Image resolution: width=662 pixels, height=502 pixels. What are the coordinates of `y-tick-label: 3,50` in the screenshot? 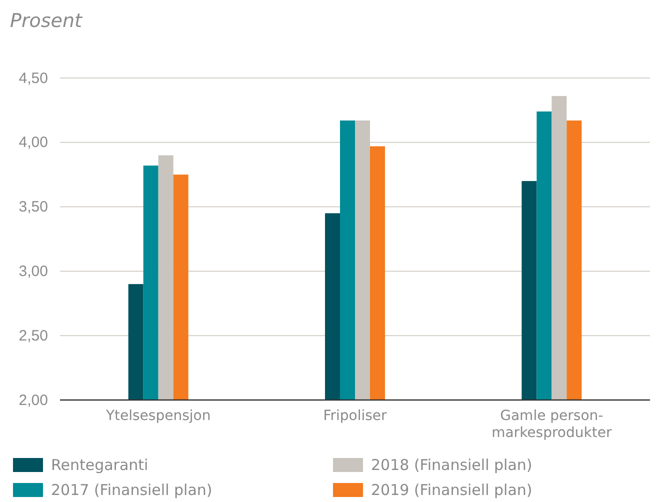 It's located at (33, 207).